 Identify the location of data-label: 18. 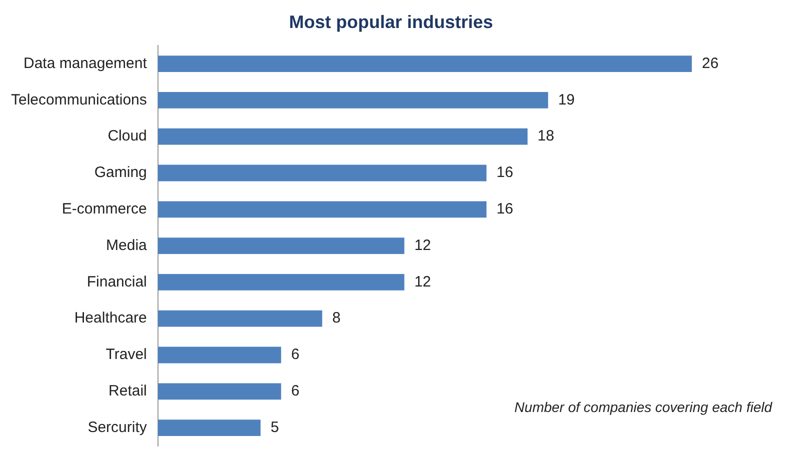
(546, 136).